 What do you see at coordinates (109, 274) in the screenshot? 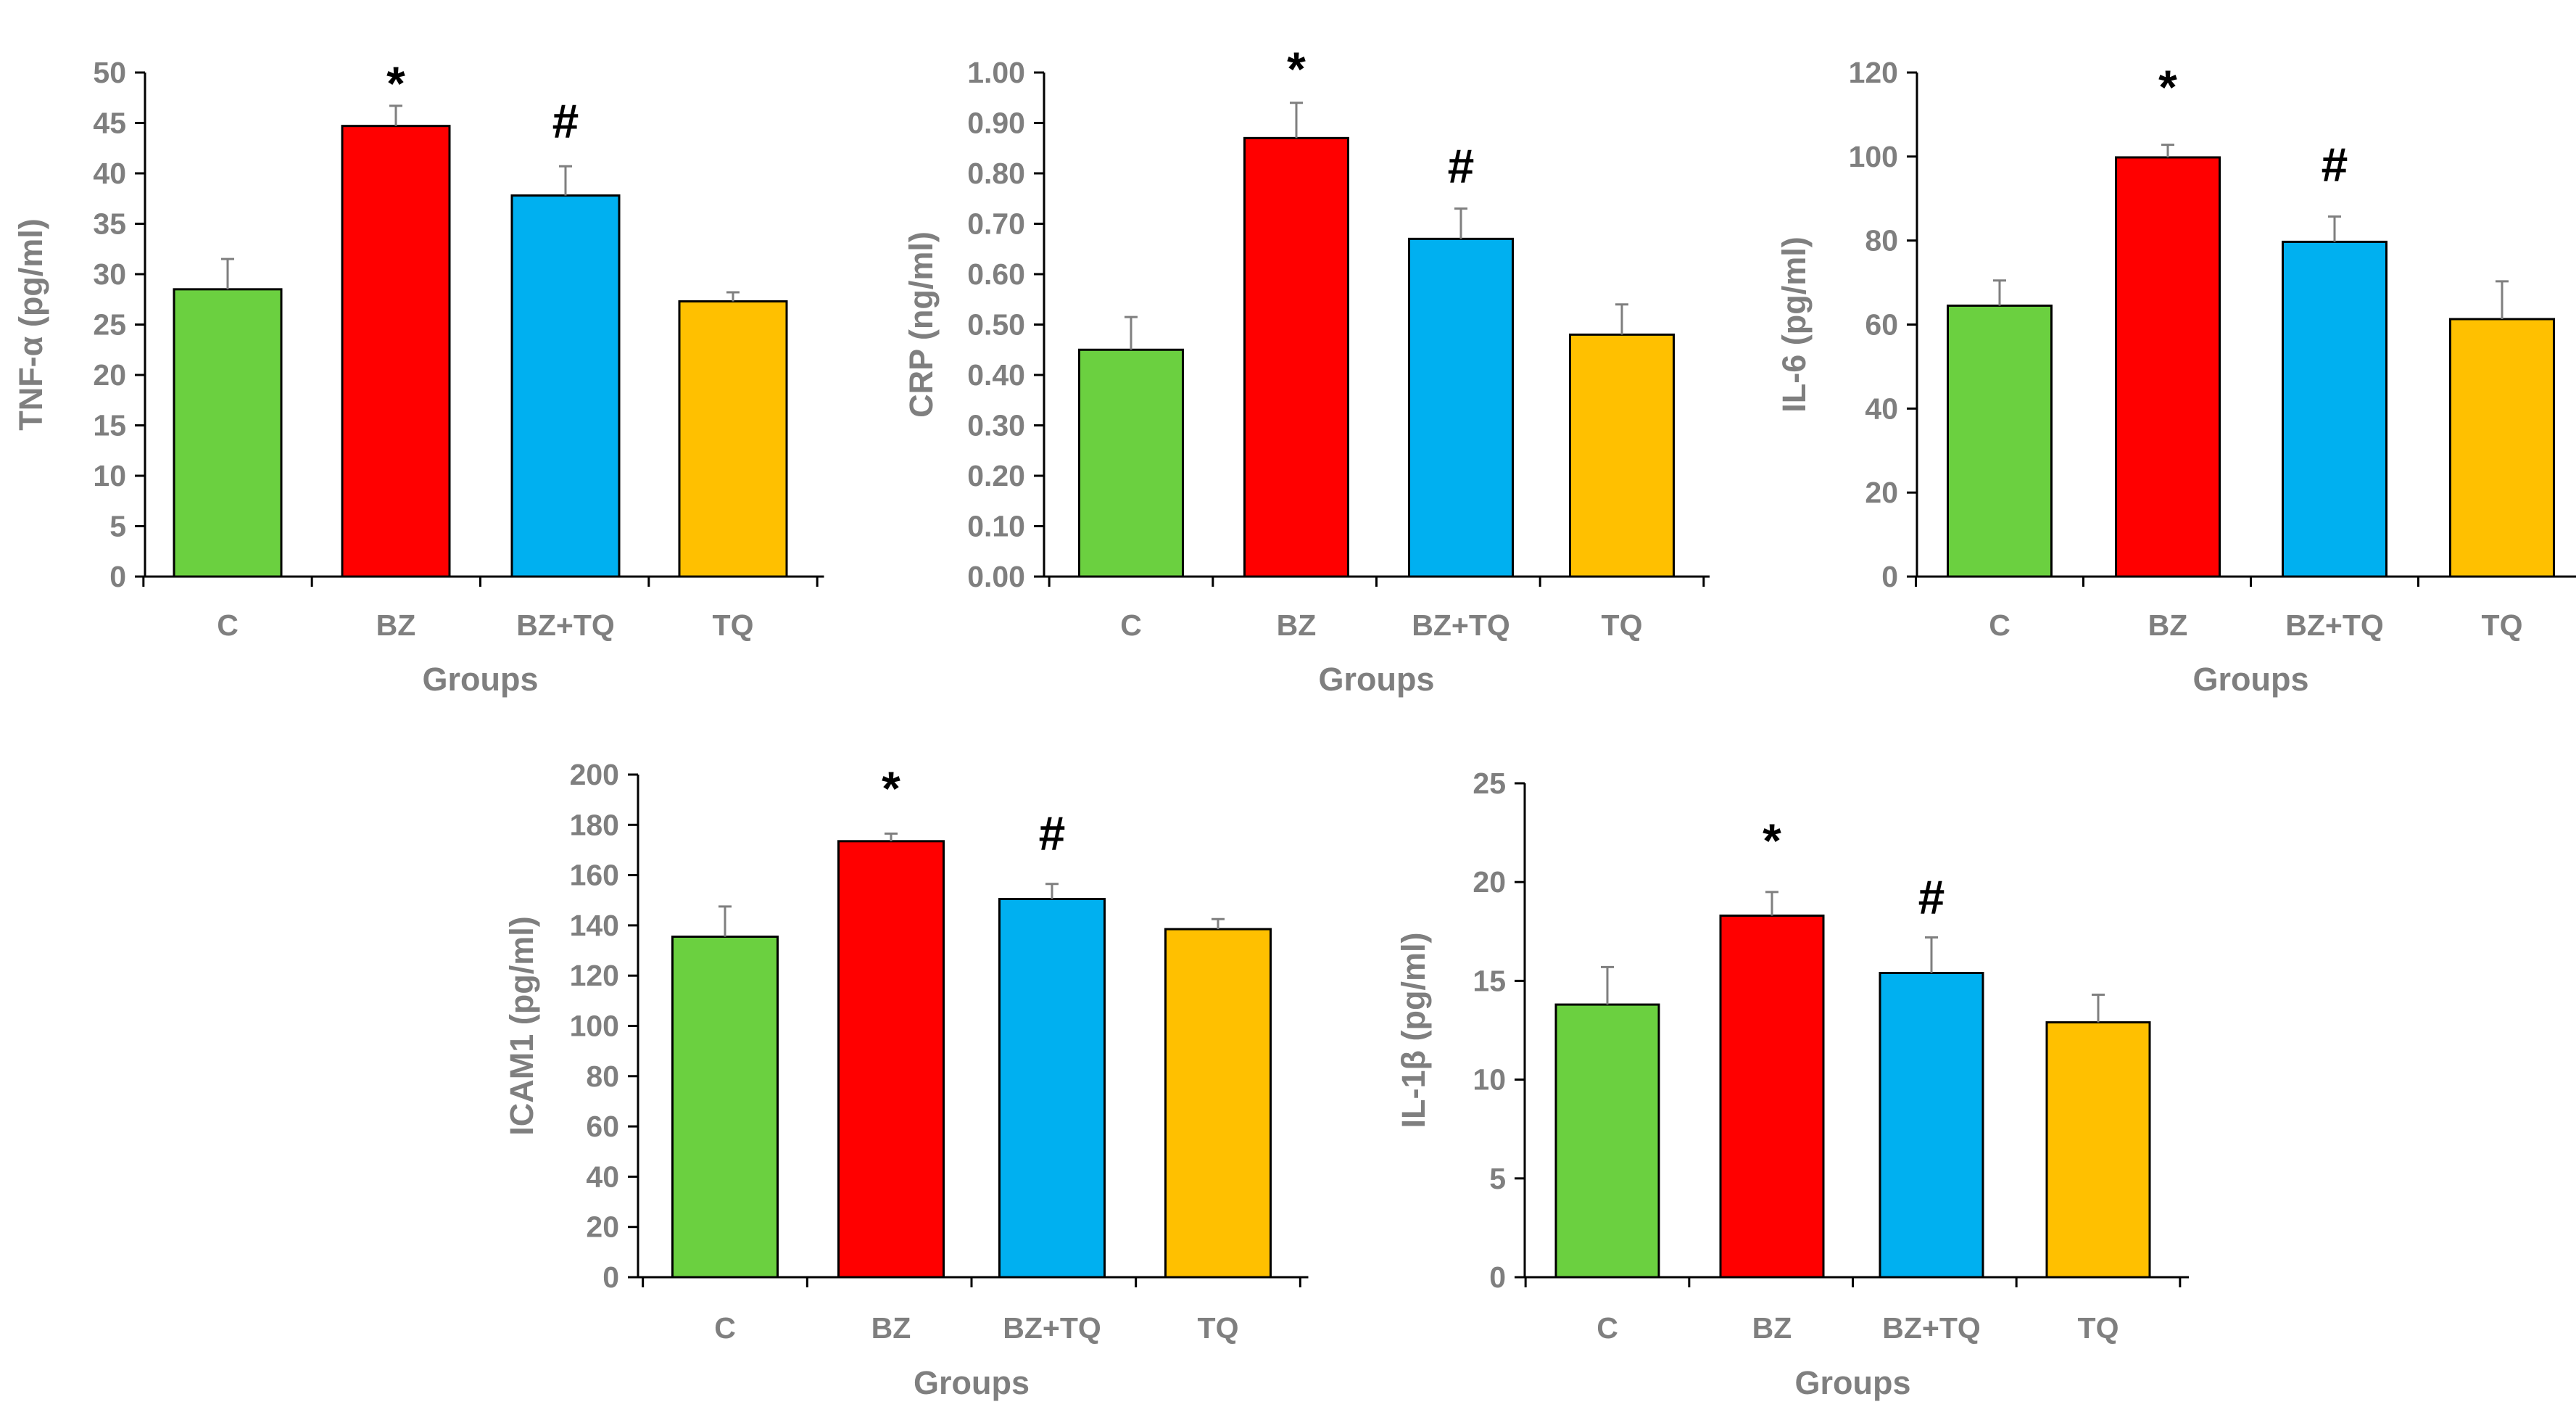
I see `y-tick-label: 30` at bounding box center [109, 274].